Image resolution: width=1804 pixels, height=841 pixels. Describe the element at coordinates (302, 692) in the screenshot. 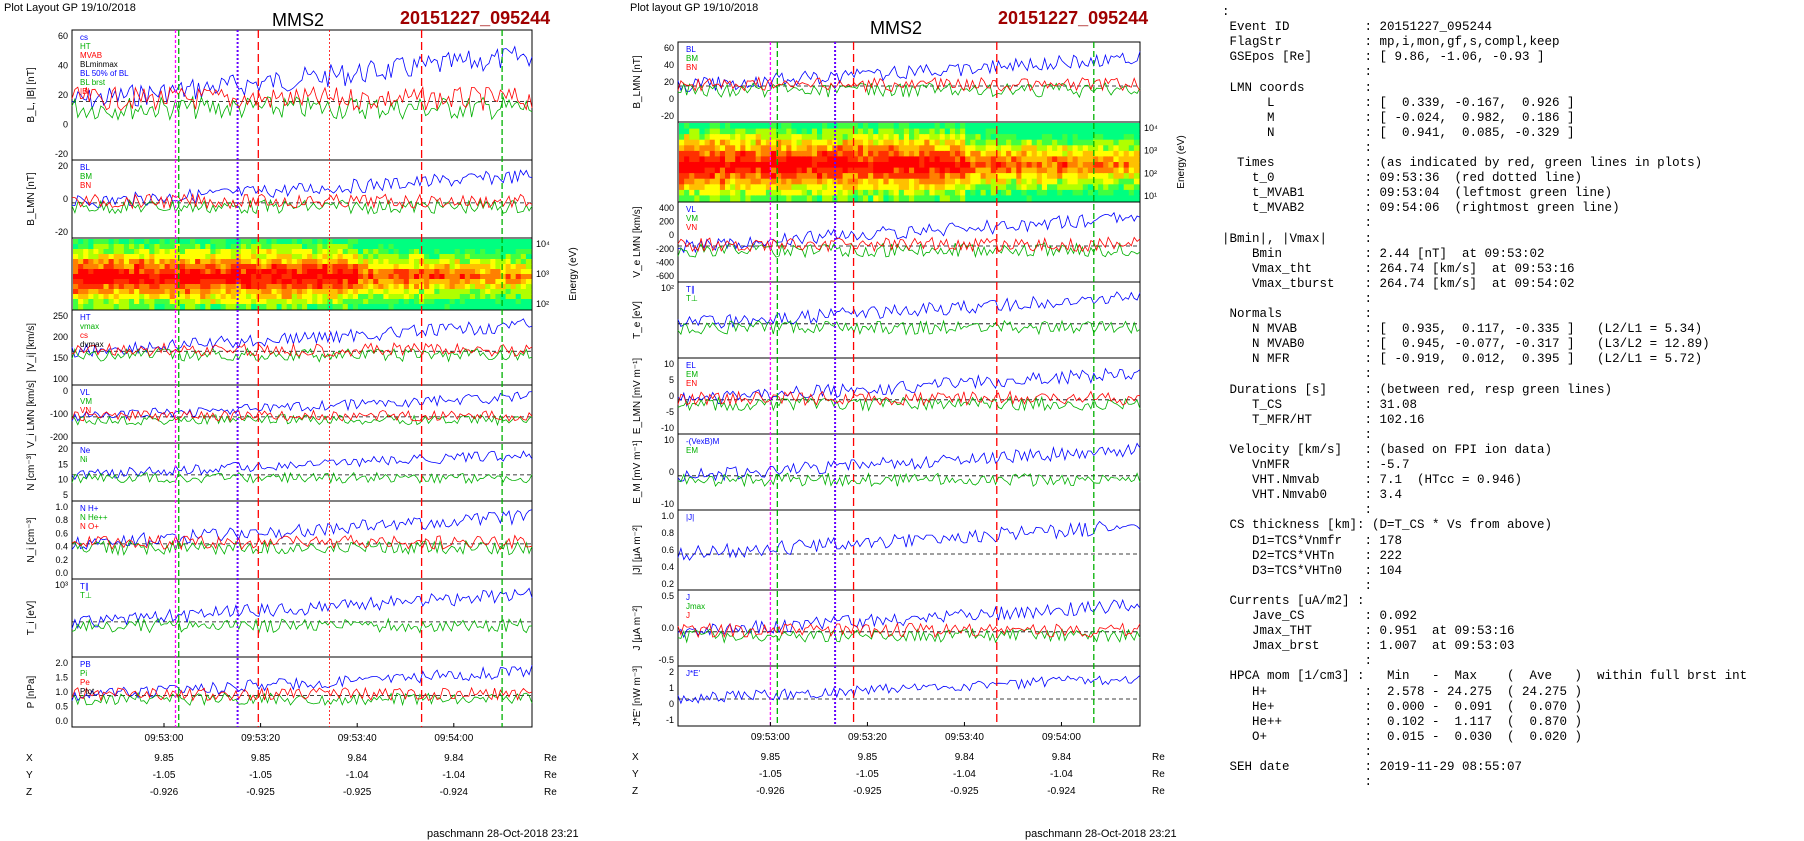

I see `panel-frame` at that location.